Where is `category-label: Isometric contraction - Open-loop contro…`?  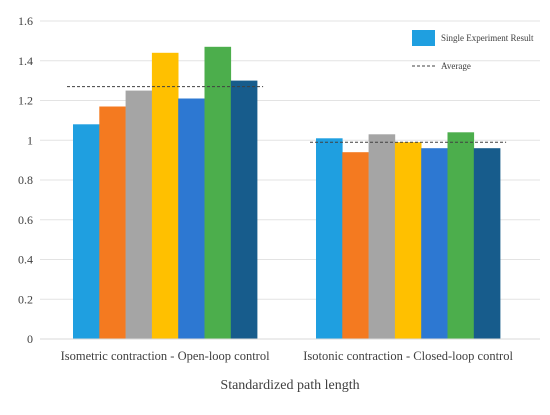
category-label: Isometric contraction - Open-loop contro… is located at coordinates (165, 356).